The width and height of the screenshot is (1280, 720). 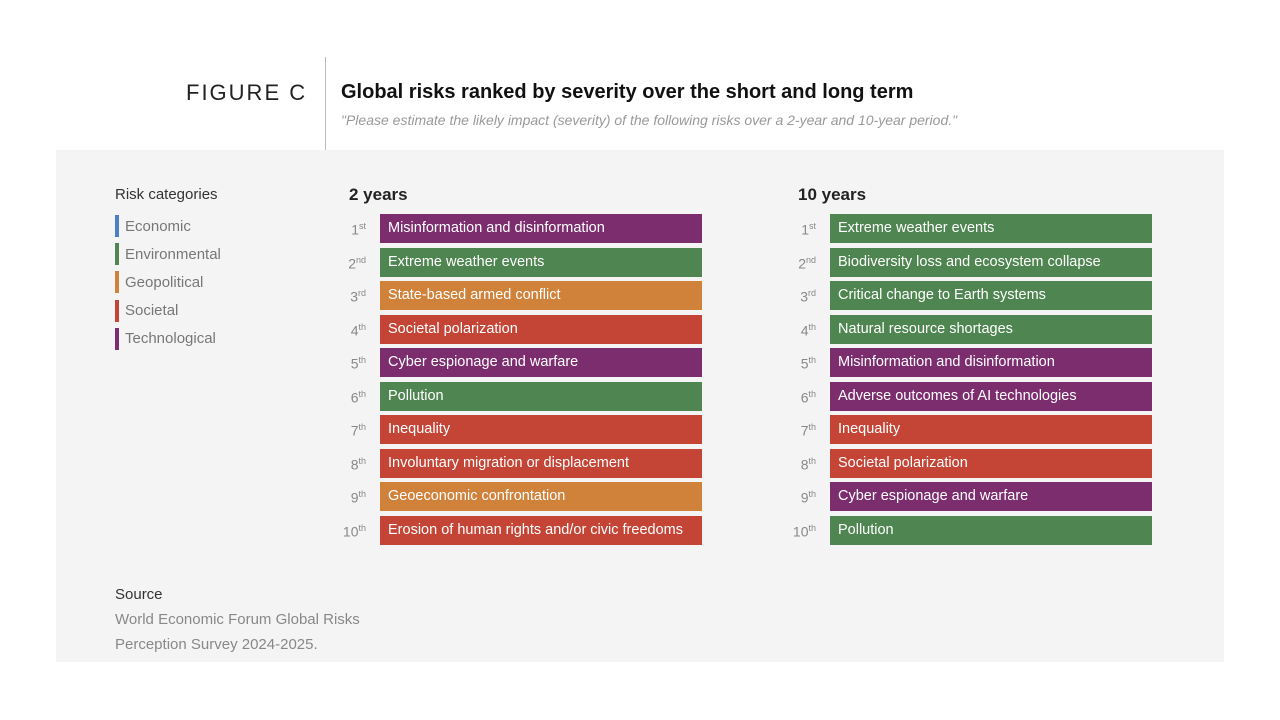 What do you see at coordinates (804, 464) in the screenshot?
I see `rank-number: 8` at bounding box center [804, 464].